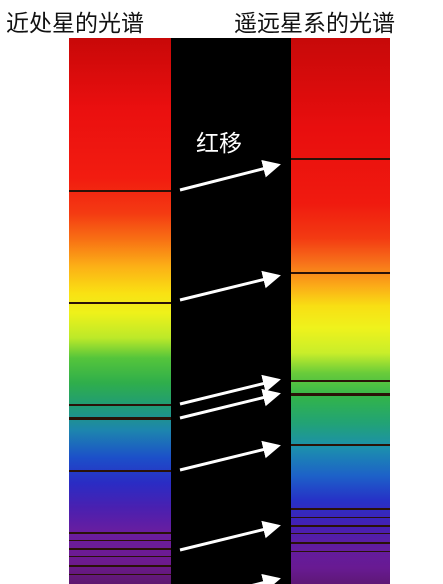 Image resolution: width=443 pixels, height=584 pixels. What do you see at coordinates (219, 144) in the screenshot?
I see `redshift-label: 红移` at bounding box center [219, 144].